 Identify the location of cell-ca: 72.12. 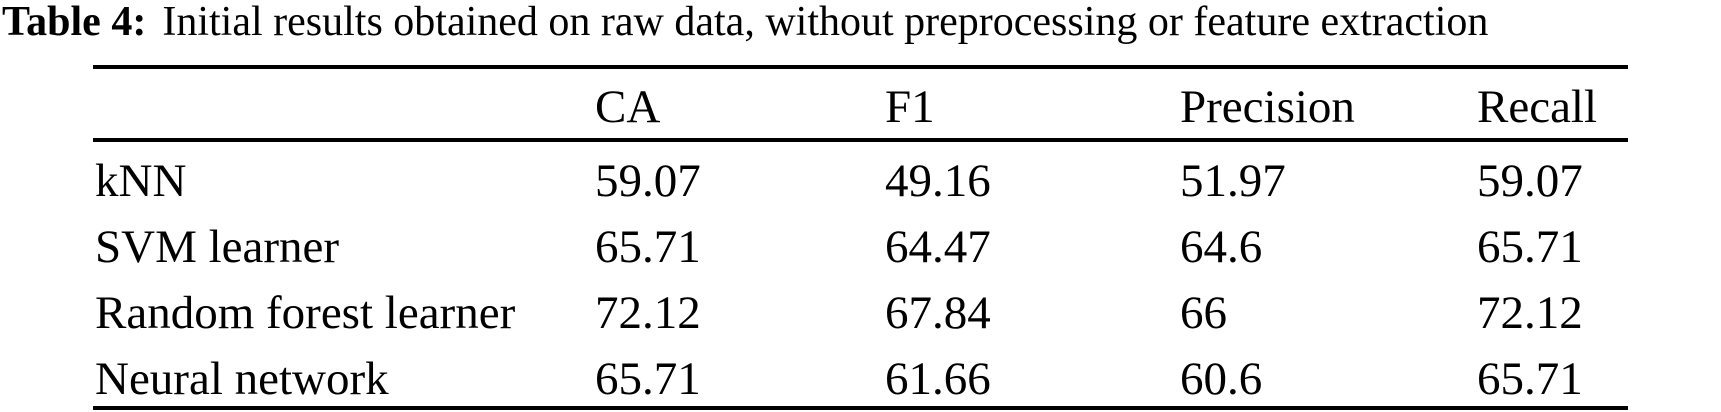
(648, 313).